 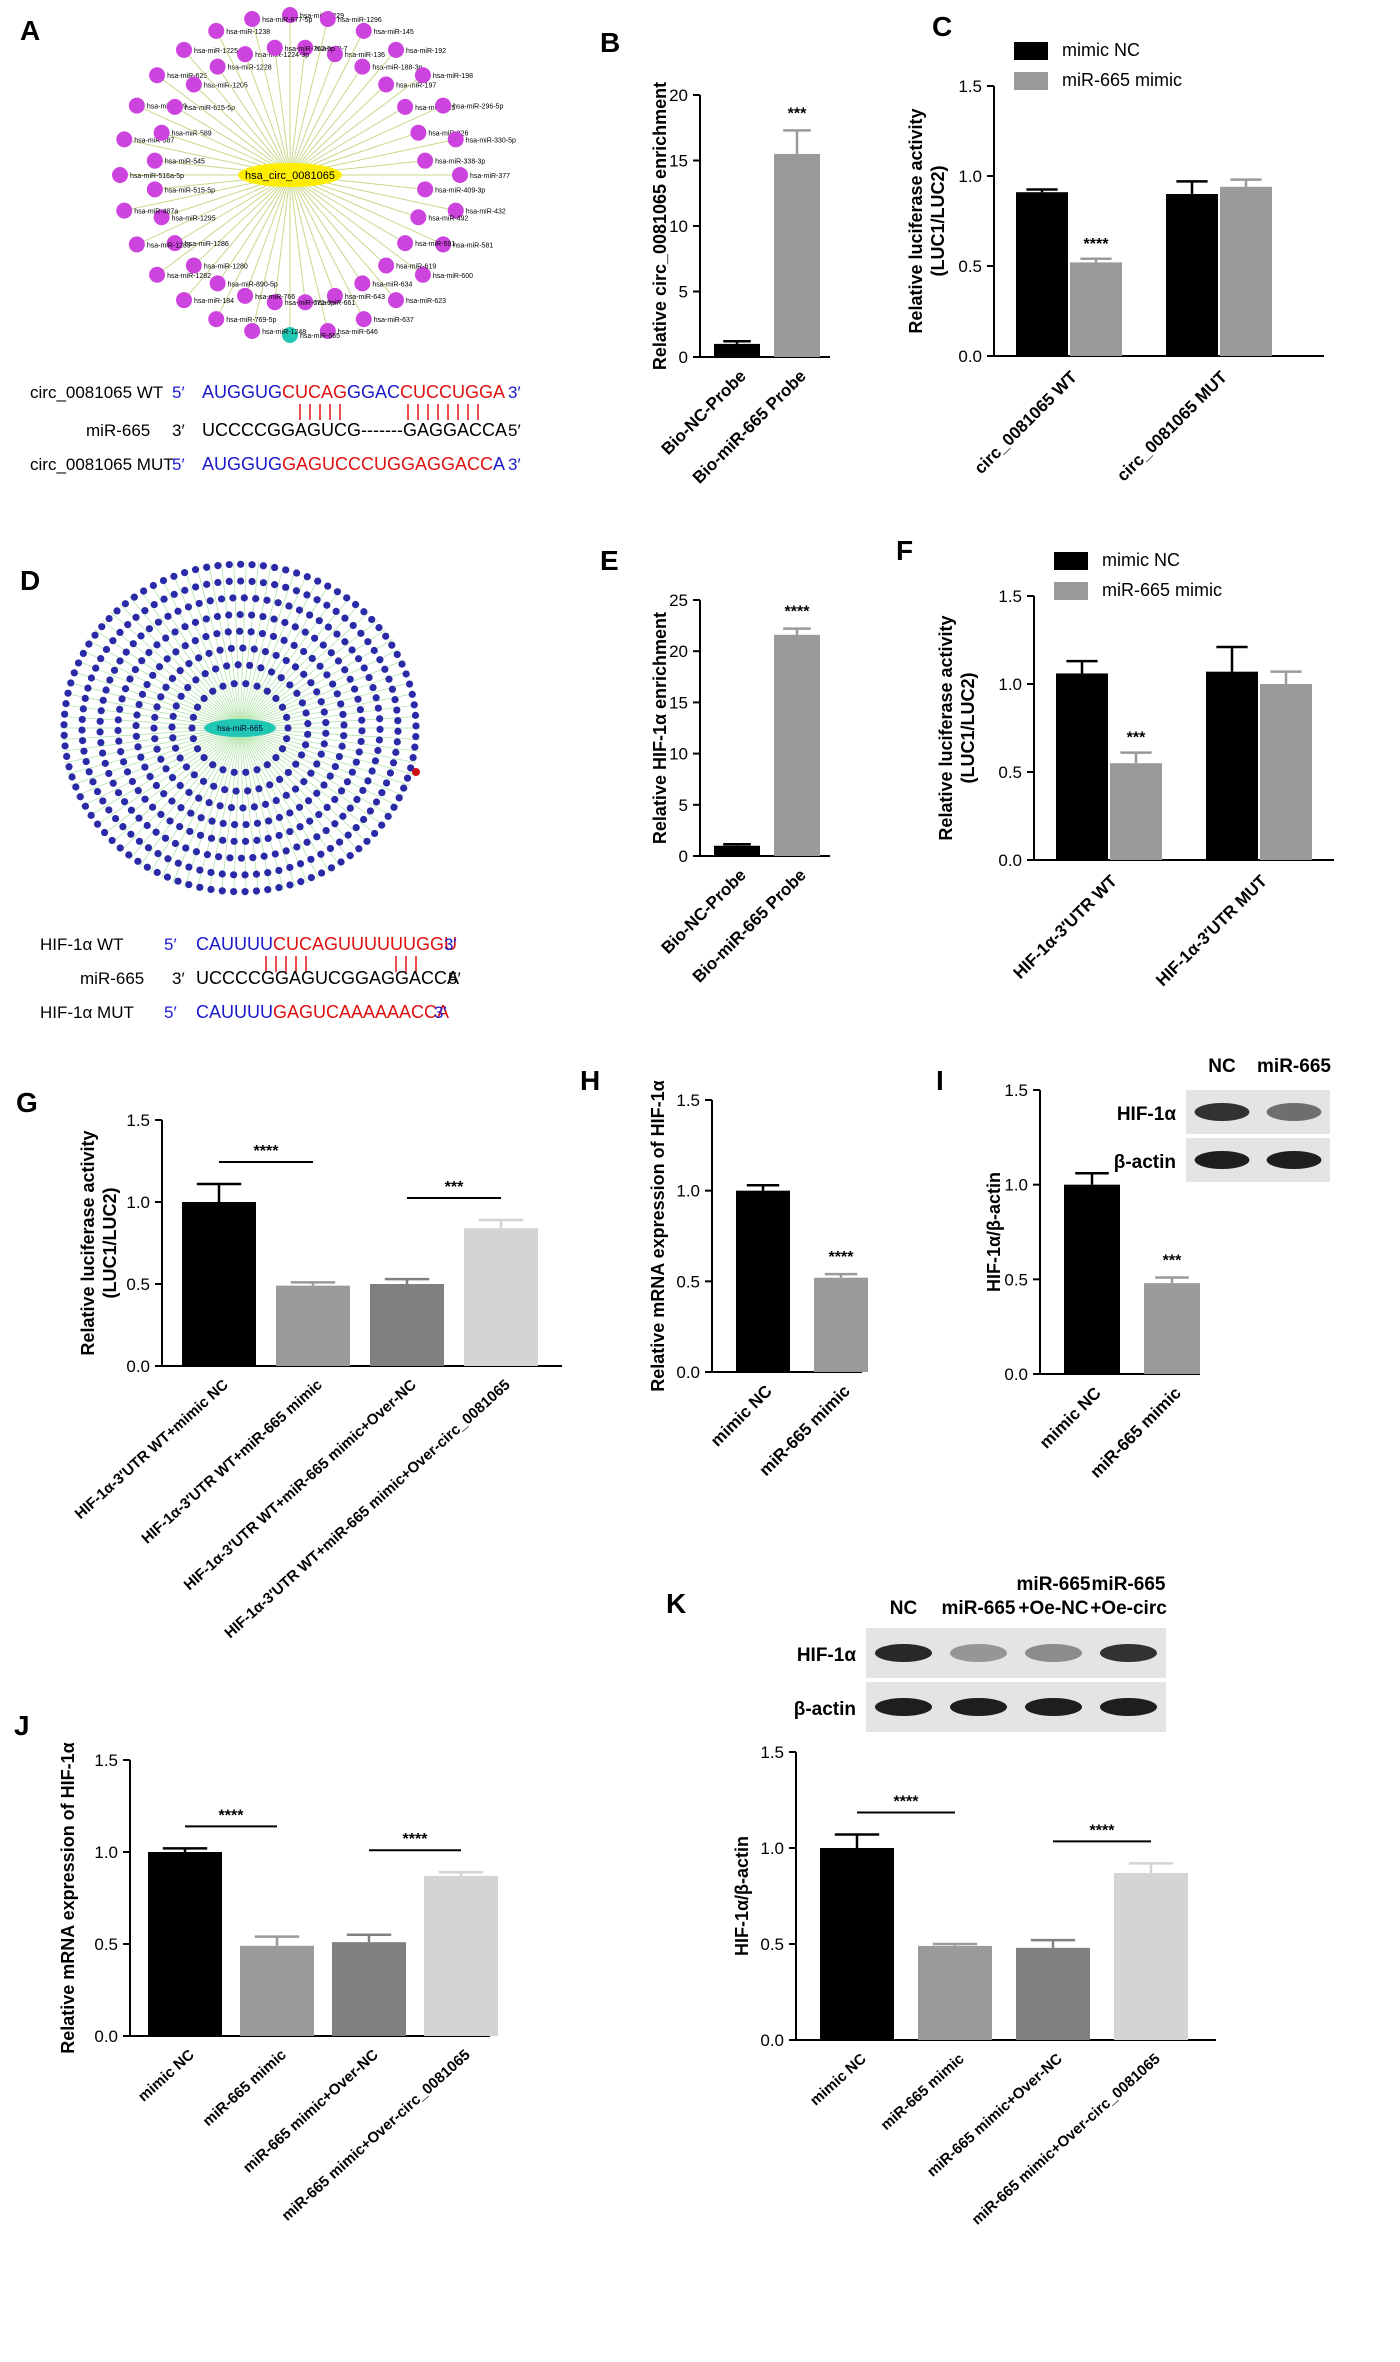 I want to click on seq-a-mir-3: 3′, so click(x=178, y=430).